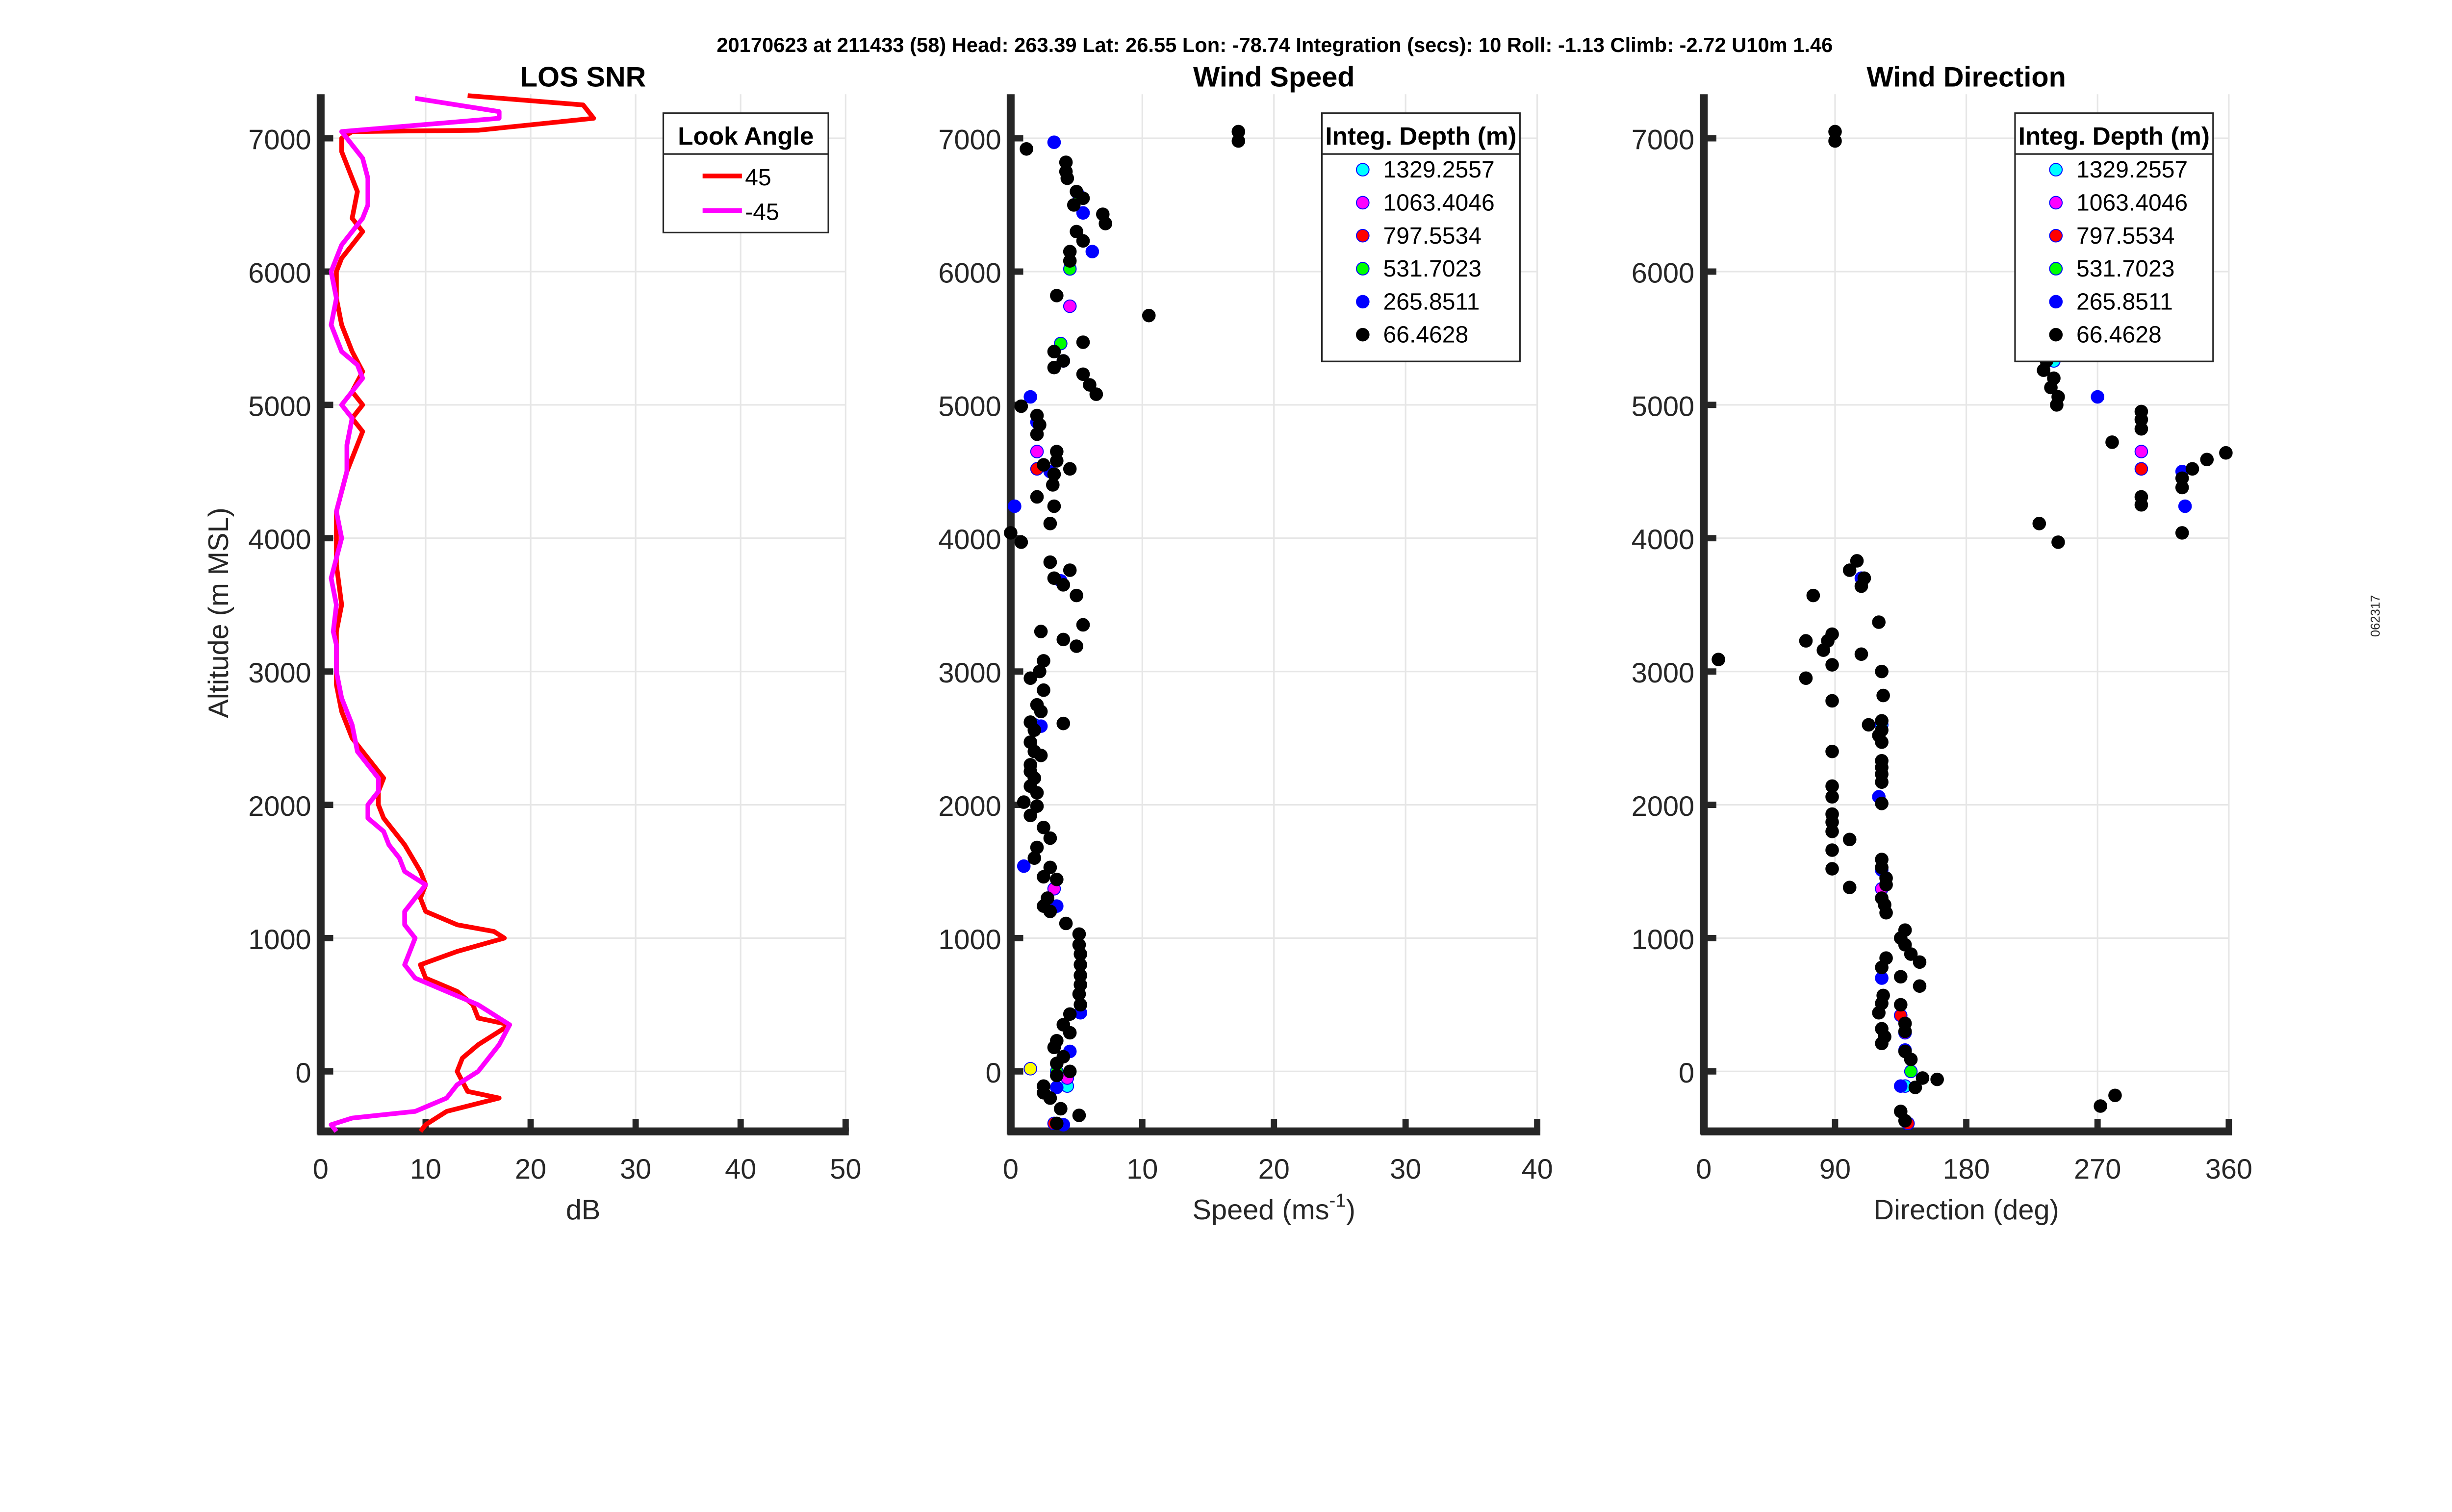 This screenshot has width=2452, height=1512. Describe the element at coordinates (279, 406) in the screenshot. I see `y-tick-label: 5000` at that location.